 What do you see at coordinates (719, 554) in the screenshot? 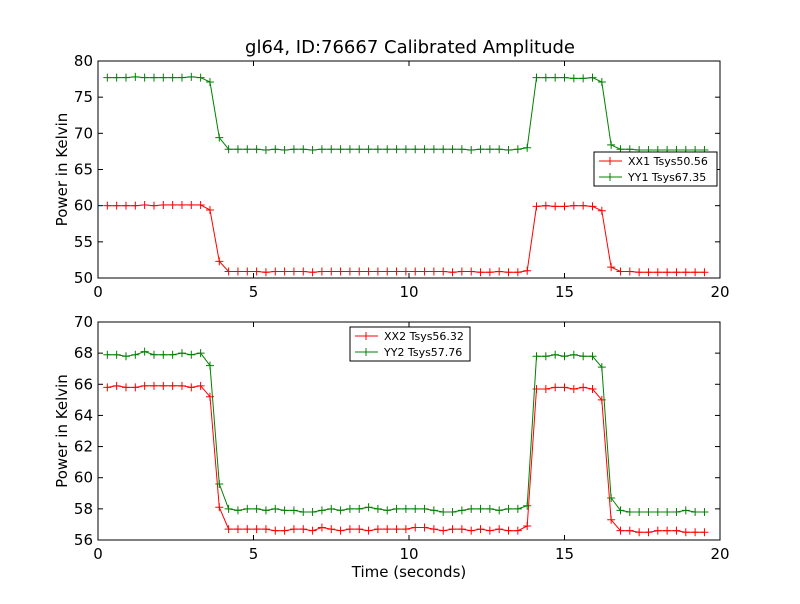
I see `x-tick-label: 20` at bounding box center [719, 554].